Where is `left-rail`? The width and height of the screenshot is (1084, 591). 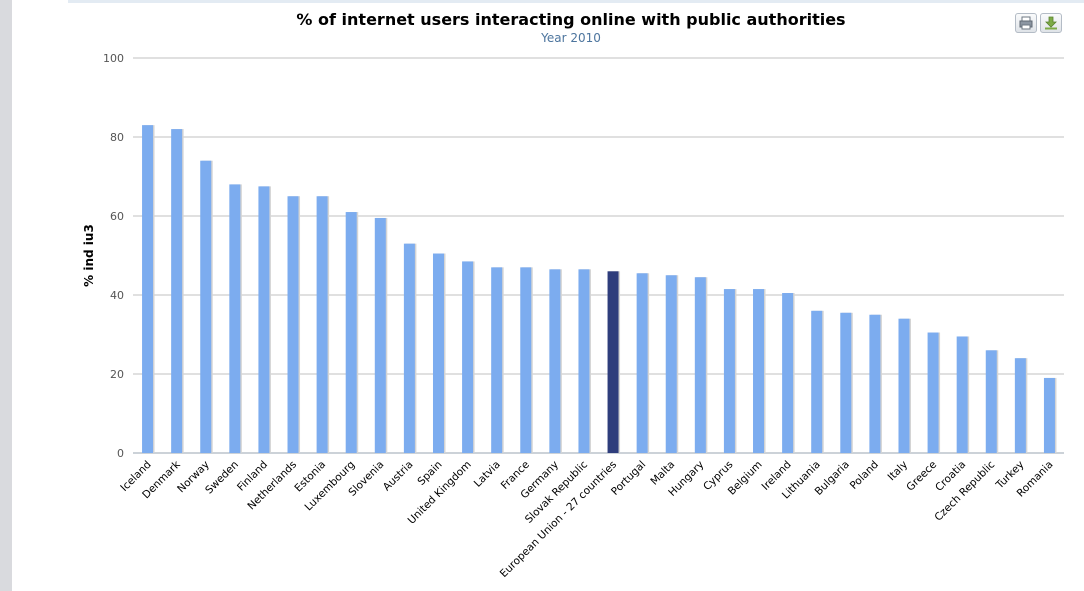 left-rail is located at coordinates (6, 295).